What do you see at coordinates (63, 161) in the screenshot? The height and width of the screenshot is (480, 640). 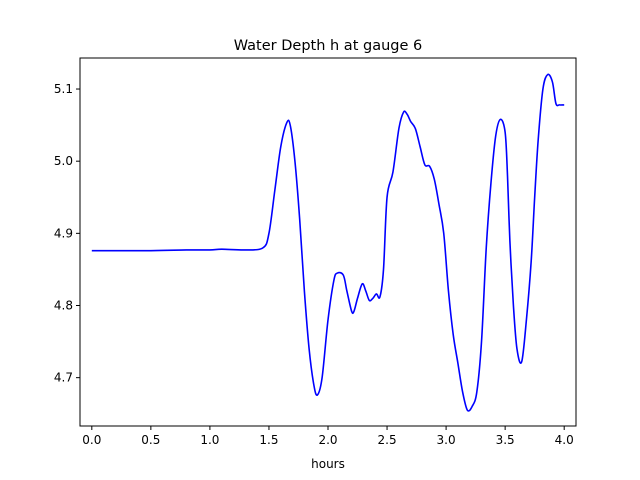 I see `y-tick-label: 5.0` at bounding box center [63, 161].